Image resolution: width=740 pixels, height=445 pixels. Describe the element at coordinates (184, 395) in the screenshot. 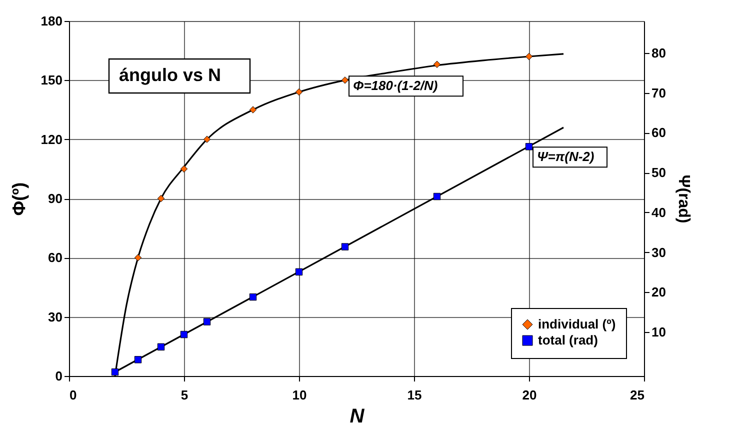

I see `x-tick-label: 5` at that location.